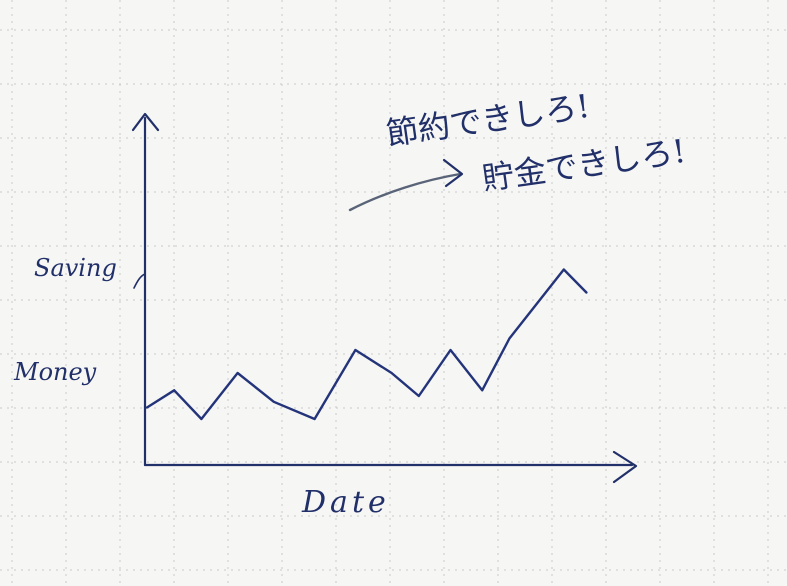 Image resolution: width=787 pixels, height=586 pixels. I want to click on y-axis-tick, so click(139, 281).